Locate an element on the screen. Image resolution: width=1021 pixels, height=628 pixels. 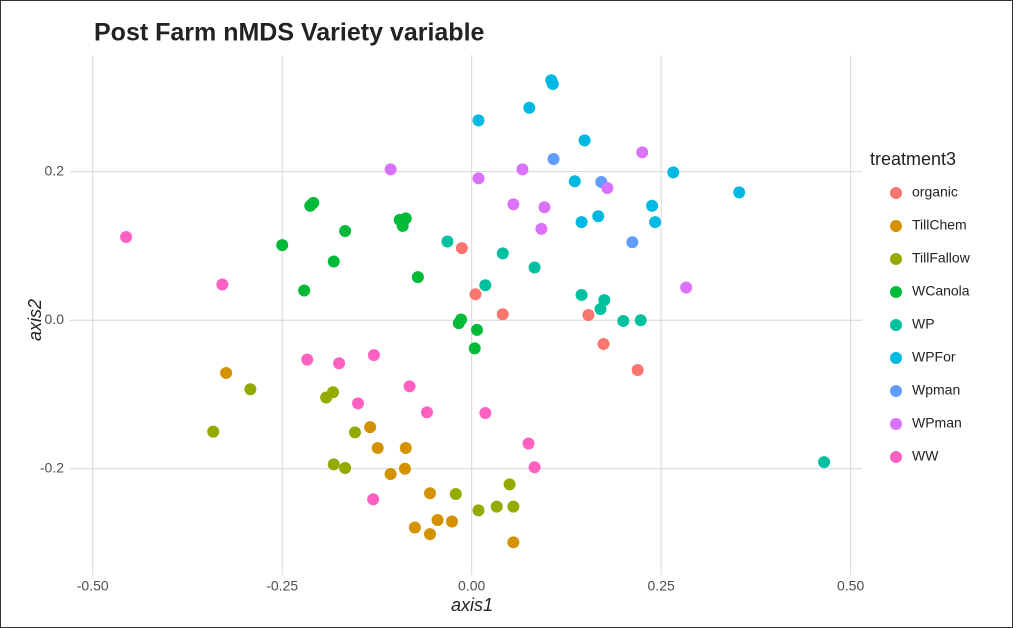
legend-label: WCanola is located at coordinates (941, 291).